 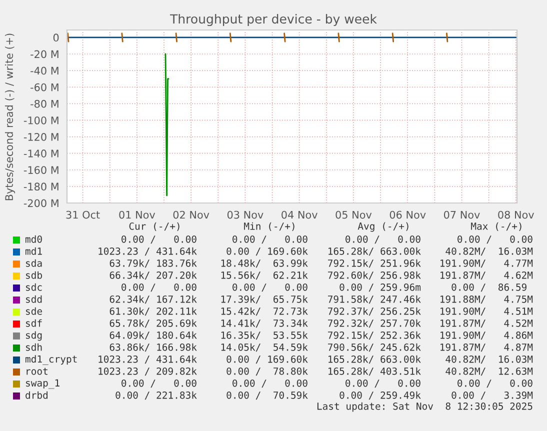 I want to click on x-tick-label: 08 Nov, so click(x=516, y=214).